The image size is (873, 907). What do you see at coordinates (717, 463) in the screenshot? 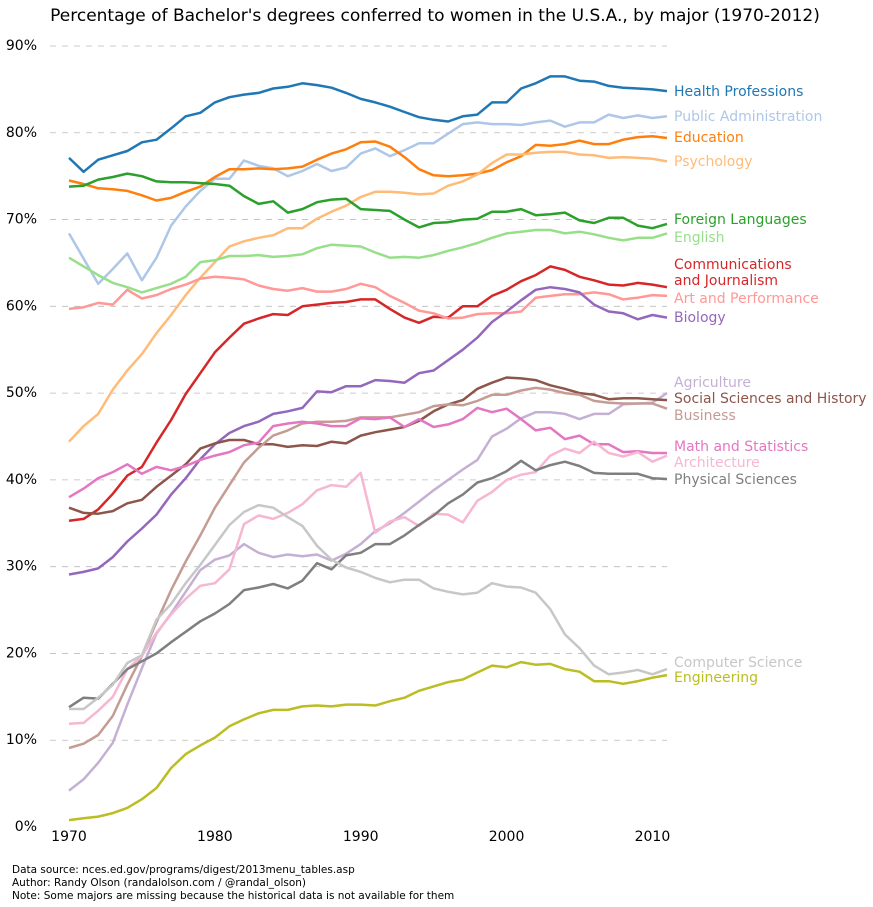
I see `legend-label: Architecture` at bounding box center [717, 463].